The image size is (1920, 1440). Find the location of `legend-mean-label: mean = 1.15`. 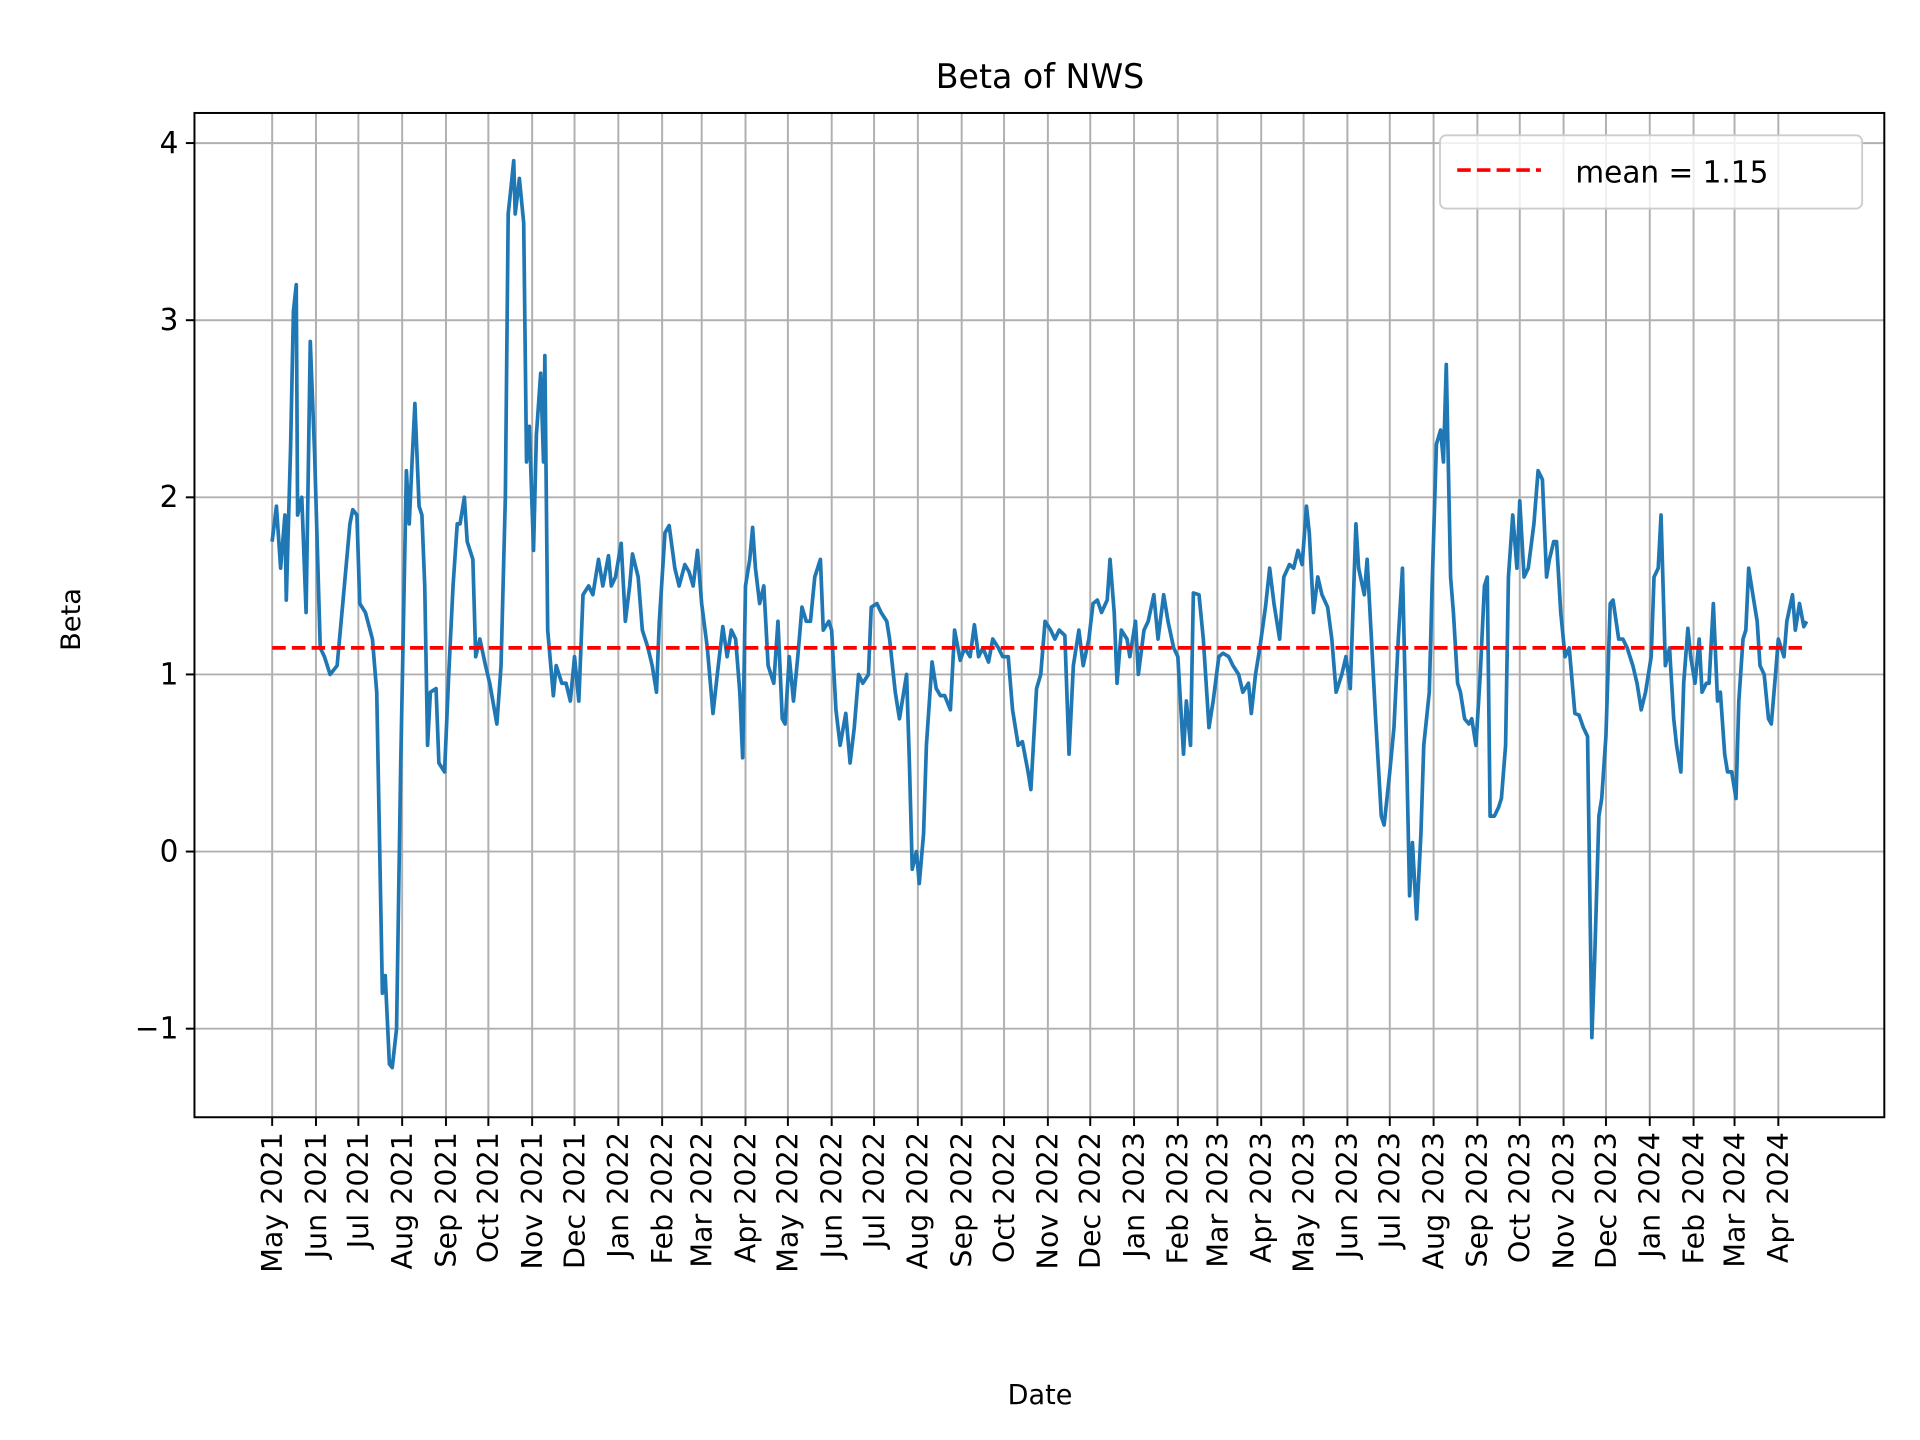

legend-mean-label: mean = 1.15 is located at coordinates (1671, 171).